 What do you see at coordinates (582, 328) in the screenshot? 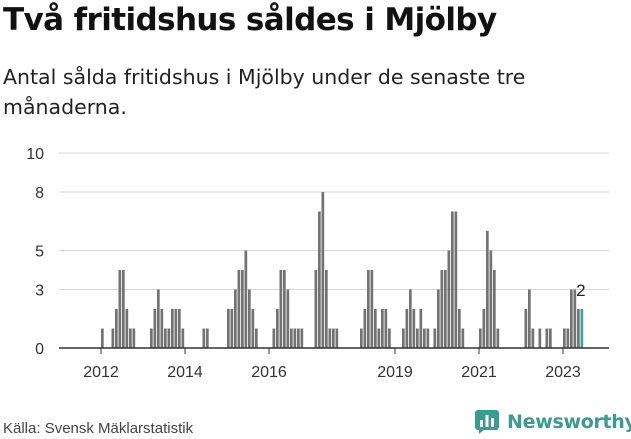
I see `bar-latest` at bounding box center [582, 328].